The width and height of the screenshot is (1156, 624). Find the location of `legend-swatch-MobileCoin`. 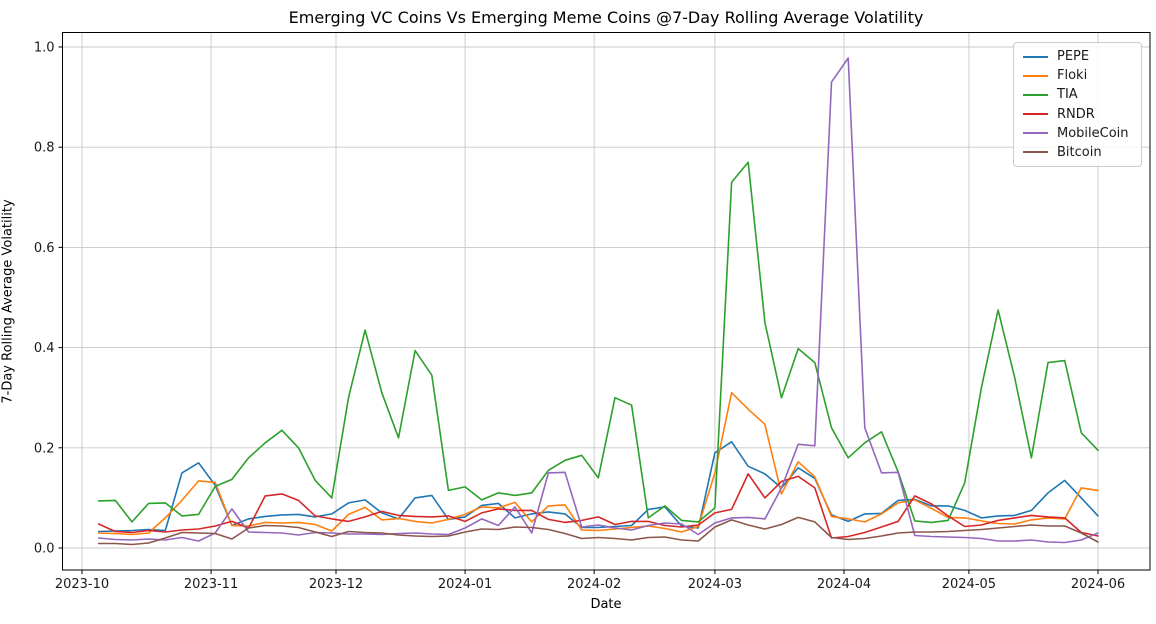

legend-swatch-MobileCoin is located at coordinates (1035, 133).